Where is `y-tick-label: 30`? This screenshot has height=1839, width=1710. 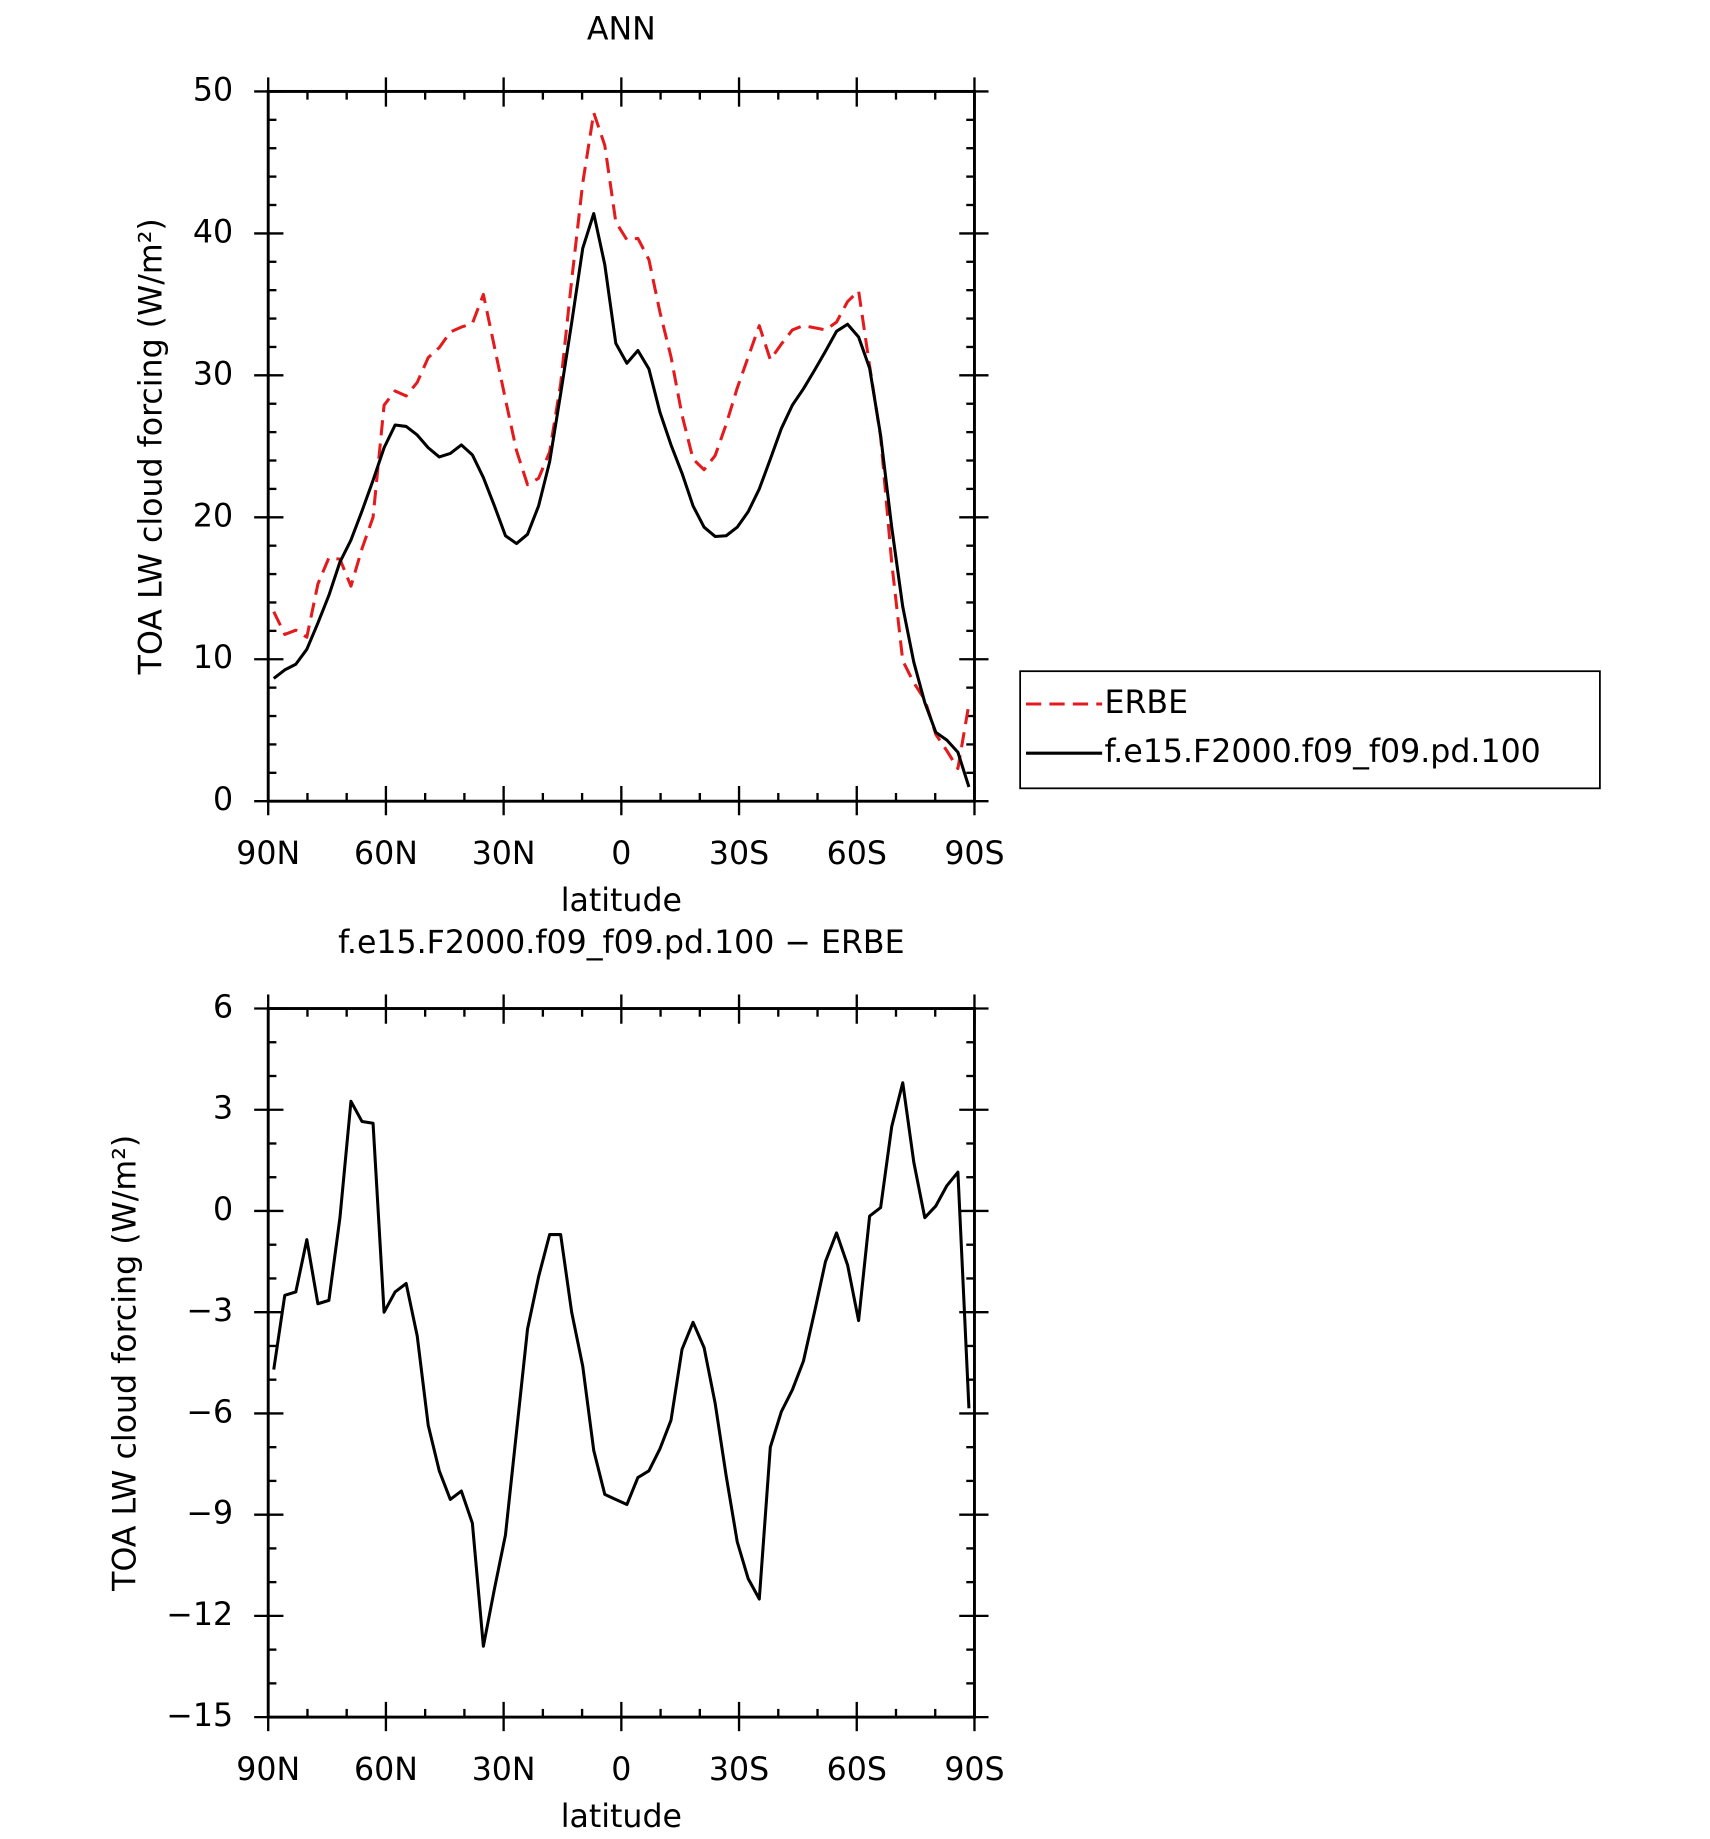
y-tick-label: 30 is located at coordinates (213, 374).